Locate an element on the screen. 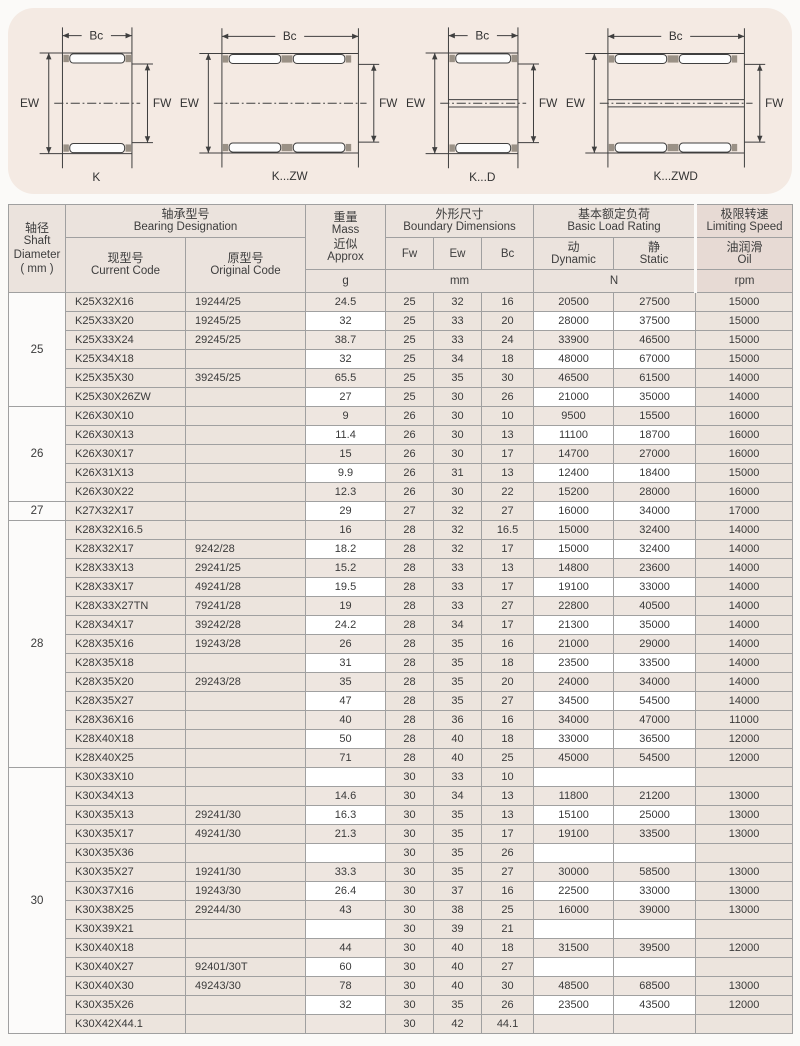 Image resolution: width=800 pixels, height=1046 pixels. ew-cell: 33 is located at coordinates (458, 340).